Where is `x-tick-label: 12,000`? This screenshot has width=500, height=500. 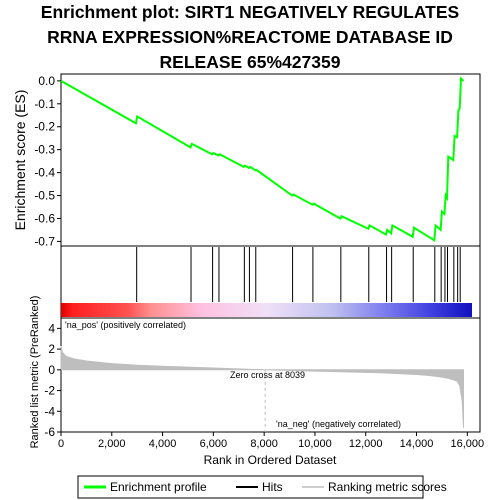 x-tick-label: 12,000 is located at coordinates (366, 444).